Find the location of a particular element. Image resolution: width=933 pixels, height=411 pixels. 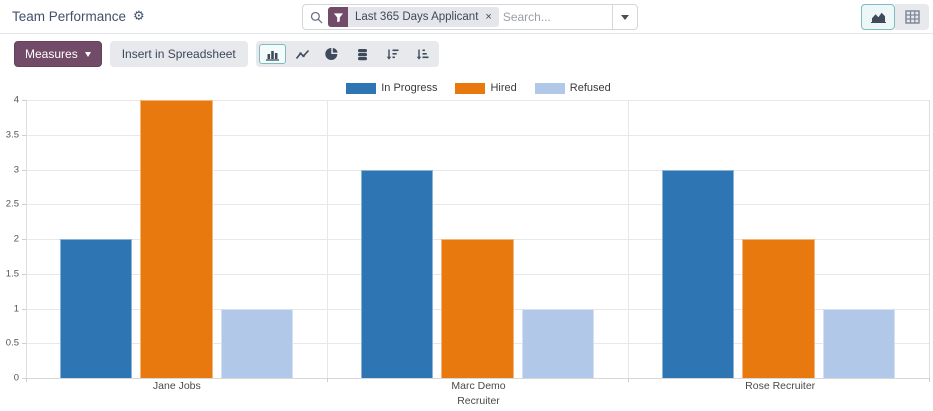

sort-descending-button is located at coordinates (392, 54).